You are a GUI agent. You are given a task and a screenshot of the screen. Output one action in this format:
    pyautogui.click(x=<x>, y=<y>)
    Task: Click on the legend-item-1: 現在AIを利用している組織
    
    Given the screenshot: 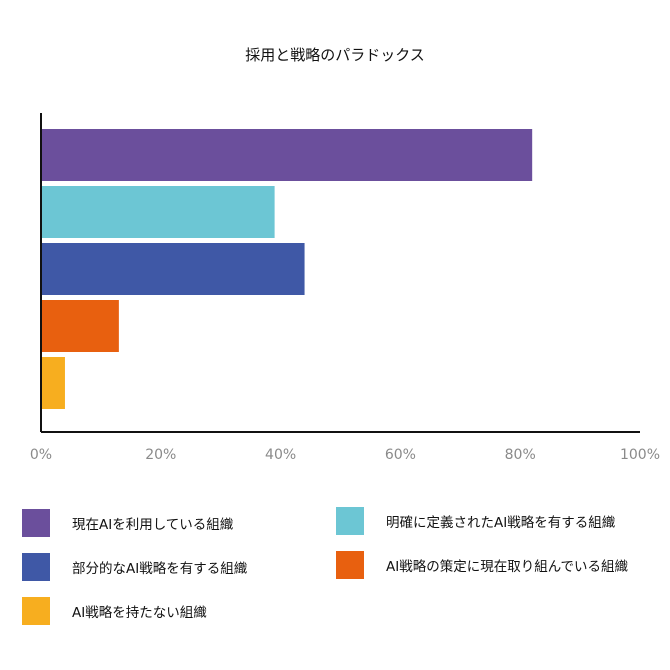 What is the action you would take?
    pyautogui.click(x=127, y=523)
    